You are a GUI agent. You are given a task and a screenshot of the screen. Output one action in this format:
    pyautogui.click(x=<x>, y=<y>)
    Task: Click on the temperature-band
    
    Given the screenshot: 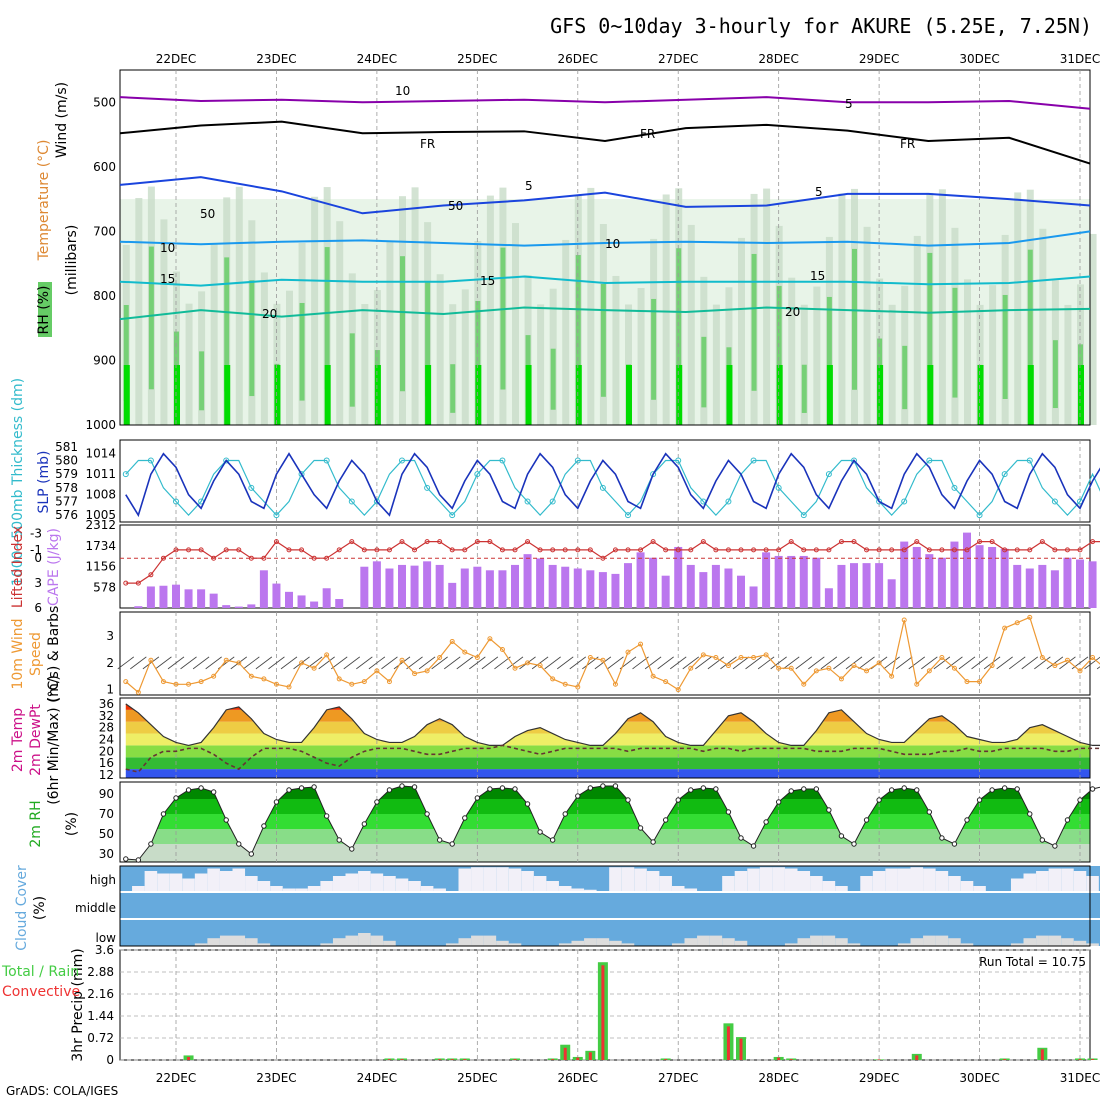 What is the action you would take?
    pyautogui.click(x=607, y=763)
    